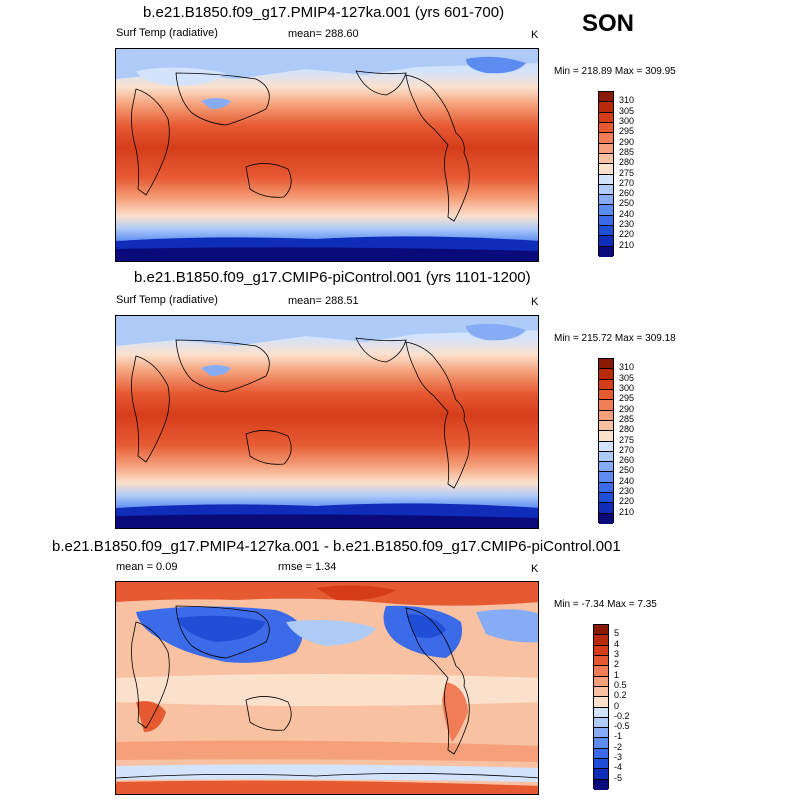 The width and height of the screenshot is (800, 800). I want to click on colorbar-tick-label: -3, so click(618, 757).